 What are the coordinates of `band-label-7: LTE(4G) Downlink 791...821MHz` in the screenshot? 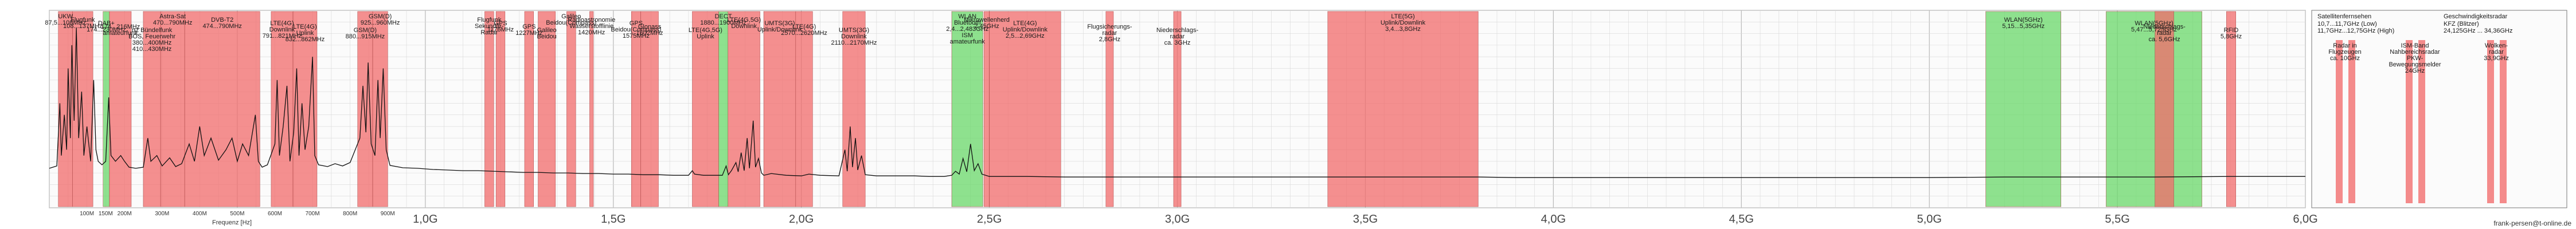 It's located at (282, 30).